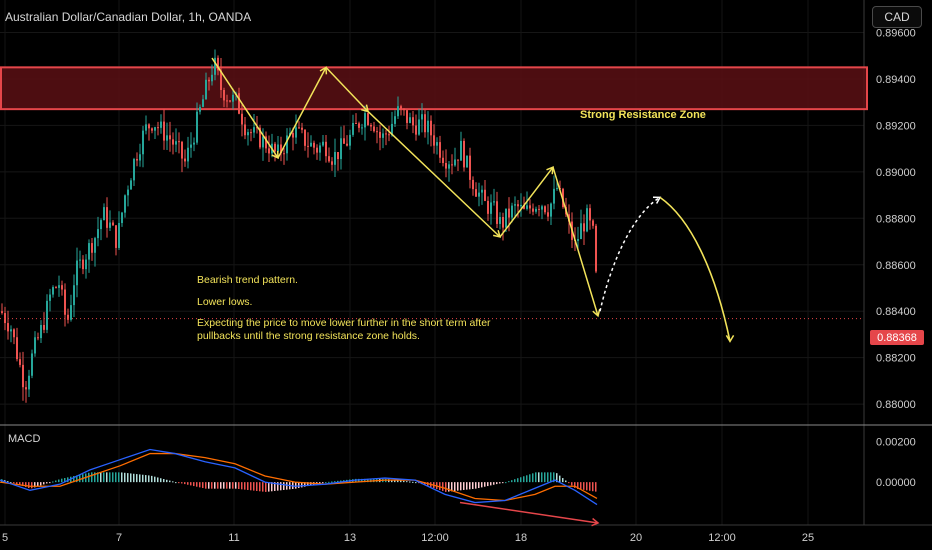 The width and height of the screenshot is (932, 550). Describe the element at coordinates (896, 80) in the screenshot. I see `y-tick-label: 0.89400` at that location.